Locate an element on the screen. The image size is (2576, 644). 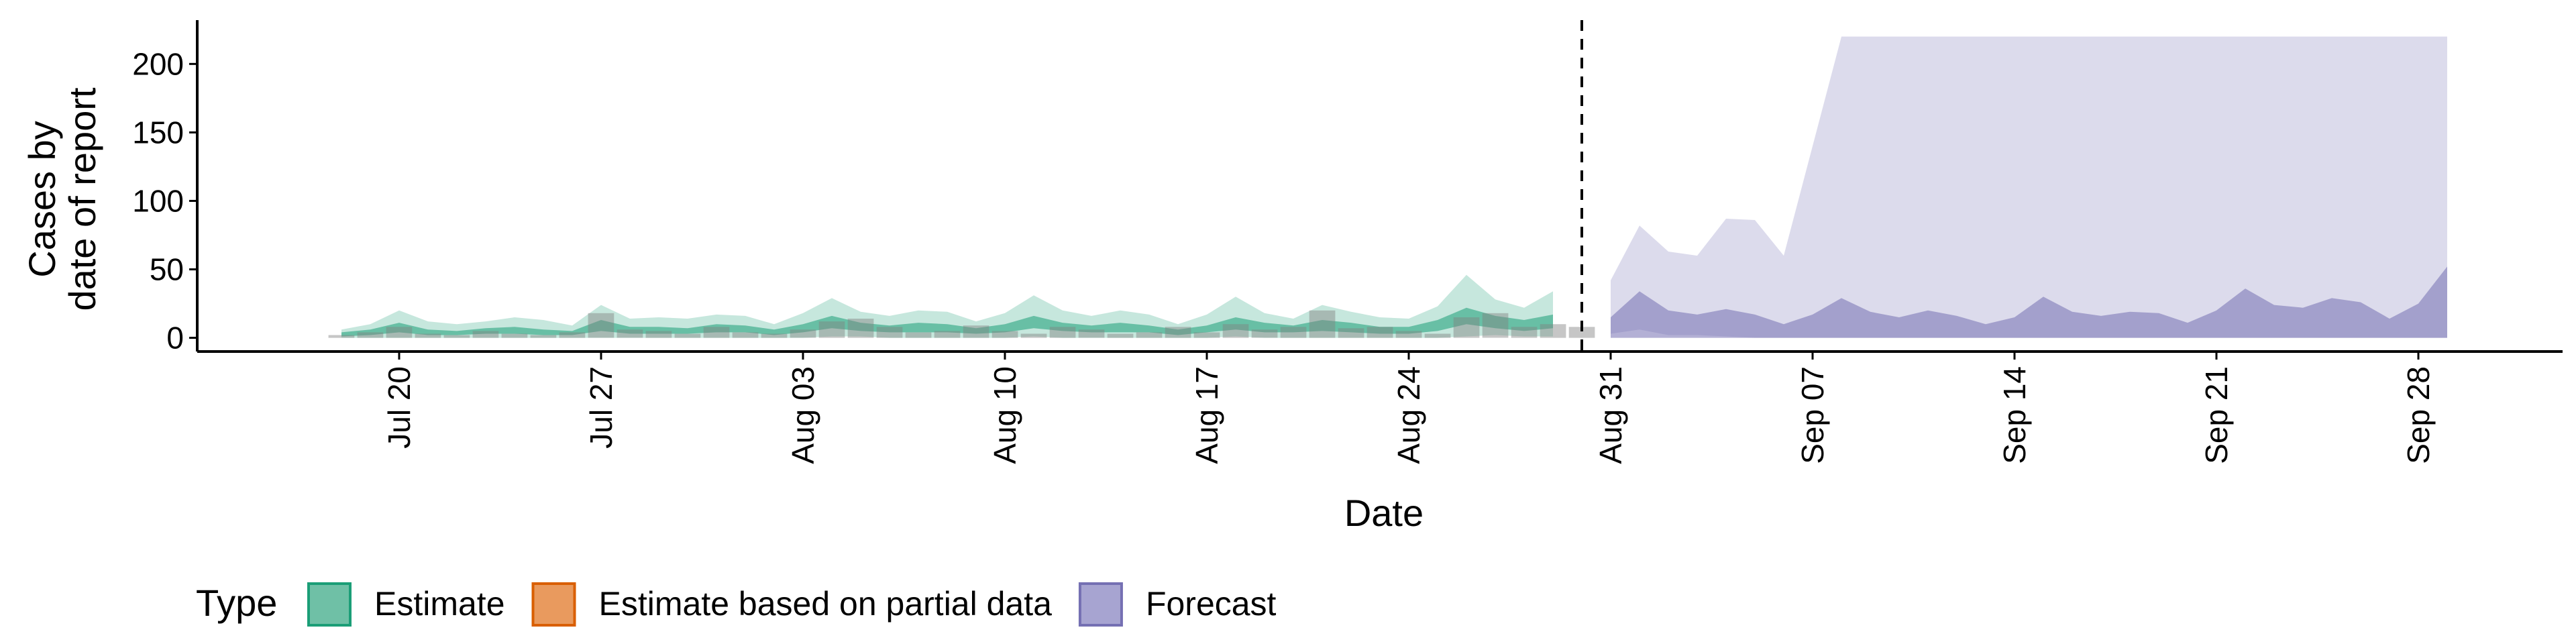
y-tick-label: 200 is located at coordinates (158, 63).